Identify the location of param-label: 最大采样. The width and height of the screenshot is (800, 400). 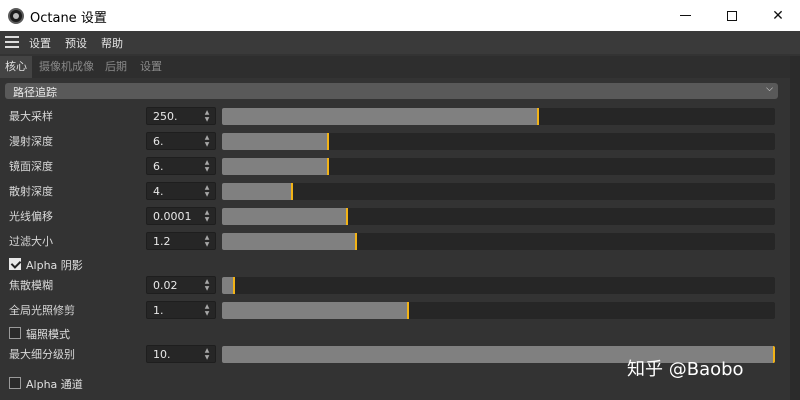
(31, 116).